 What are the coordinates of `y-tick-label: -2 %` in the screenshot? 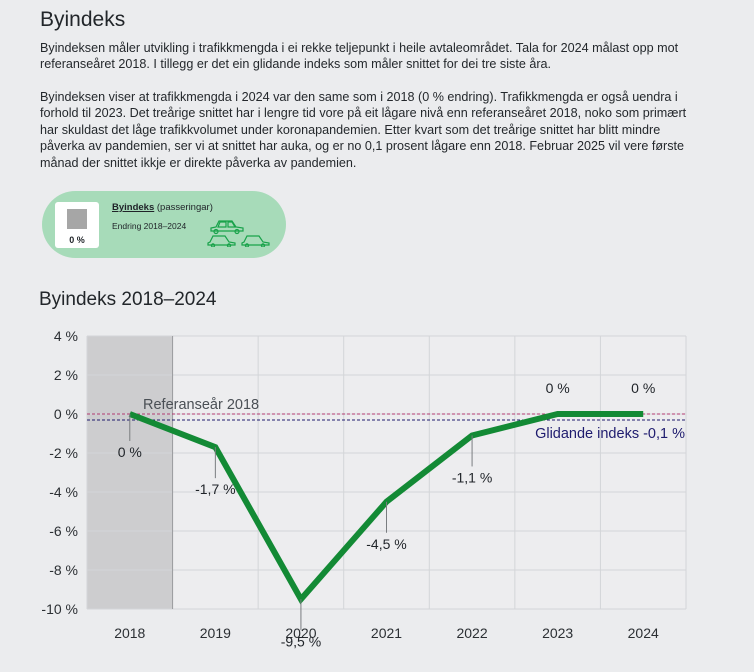 It's located at (63, 453).